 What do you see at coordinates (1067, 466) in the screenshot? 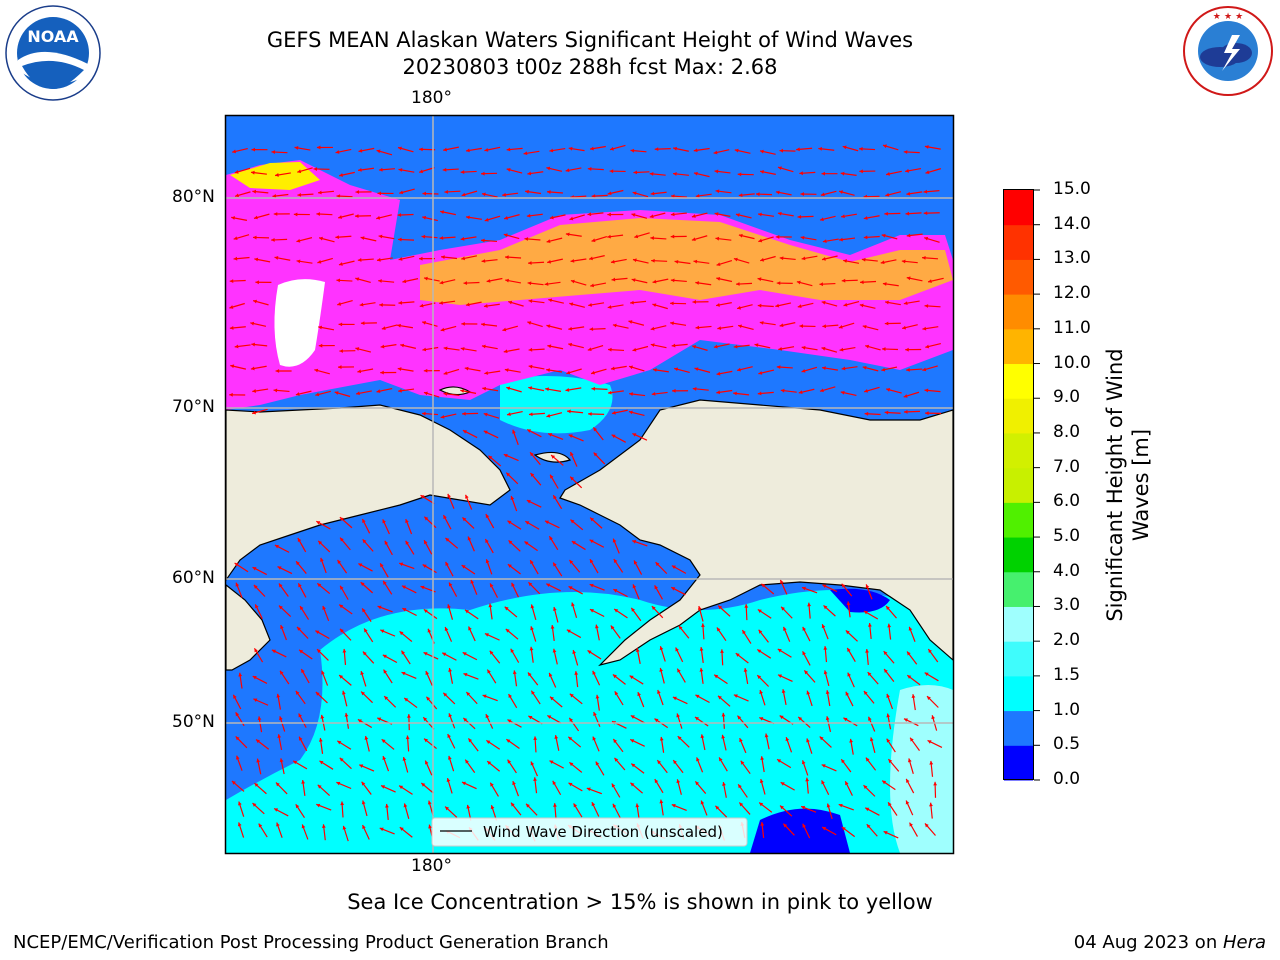
I see `colorbar-tick-label: 7.0` at bounding box center [1067, 466].